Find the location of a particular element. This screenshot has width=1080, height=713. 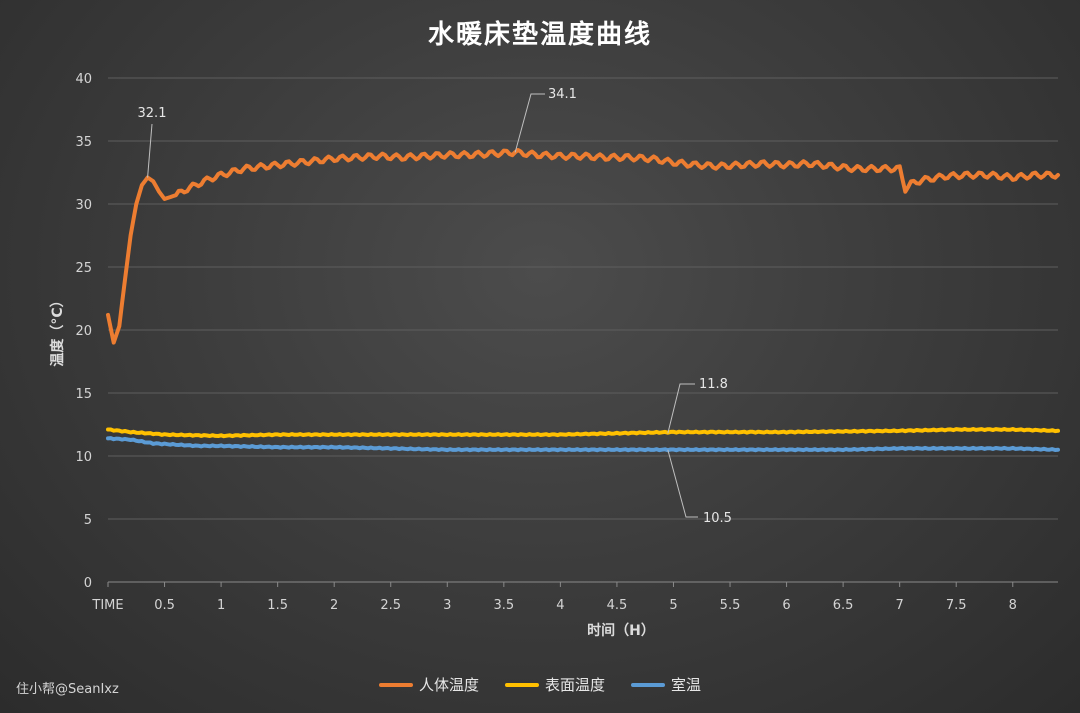

legend-item-room-temp: 室温 is located at coordinates (666, 684).